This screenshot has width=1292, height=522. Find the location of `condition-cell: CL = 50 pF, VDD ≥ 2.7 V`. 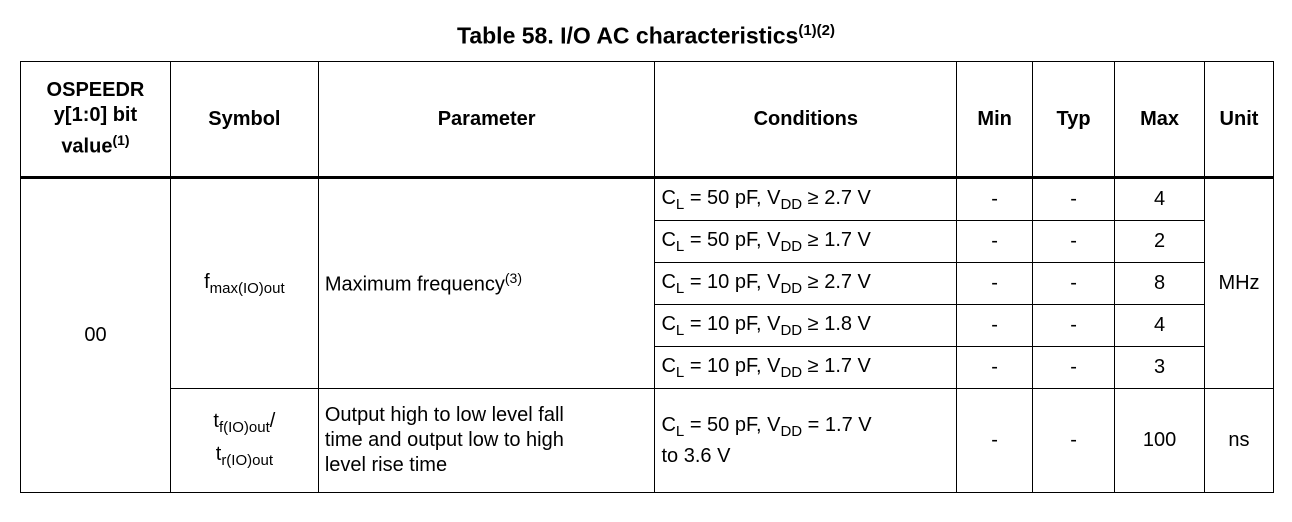

condition-cell: CL = 50 pF, VDD ≥ 2.7 V is located at coordinates (806, 199).